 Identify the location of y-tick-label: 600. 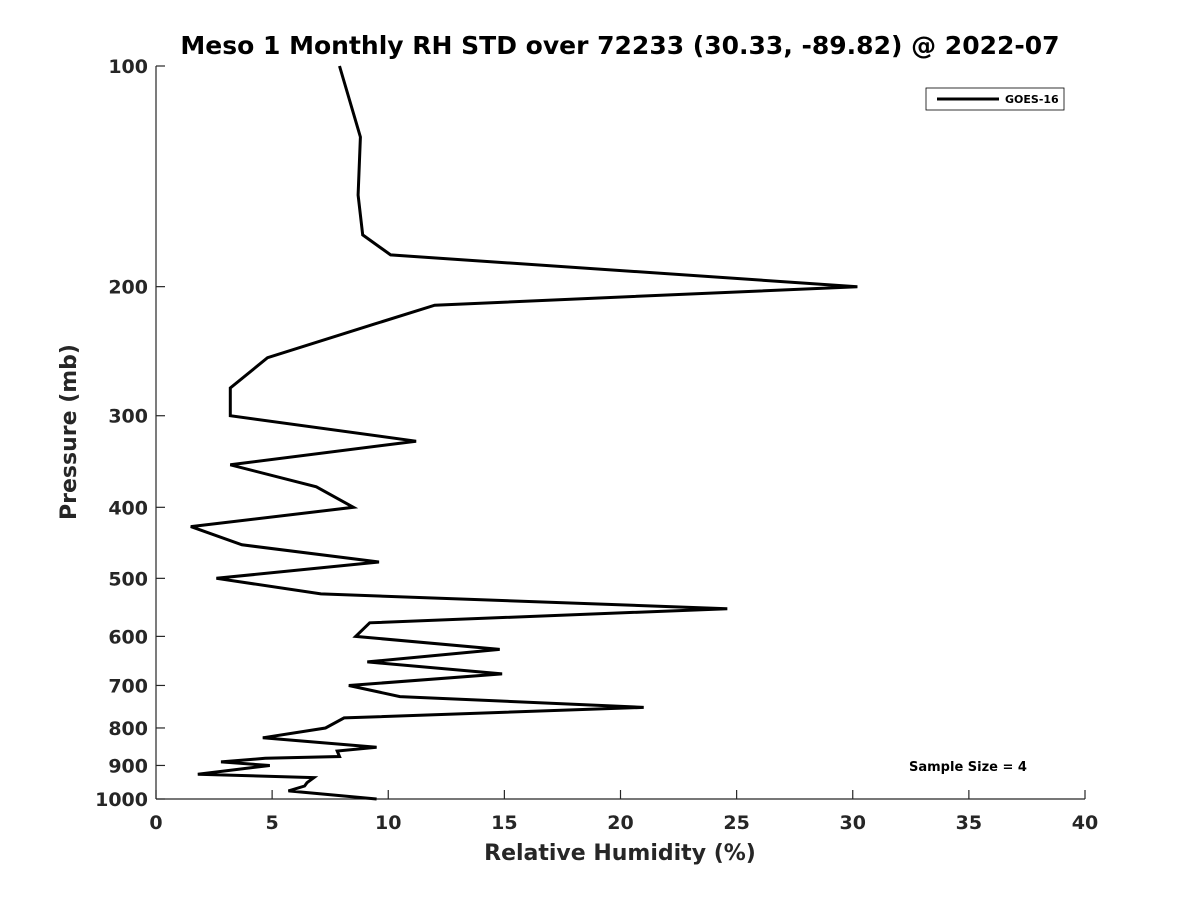
(128, 637).